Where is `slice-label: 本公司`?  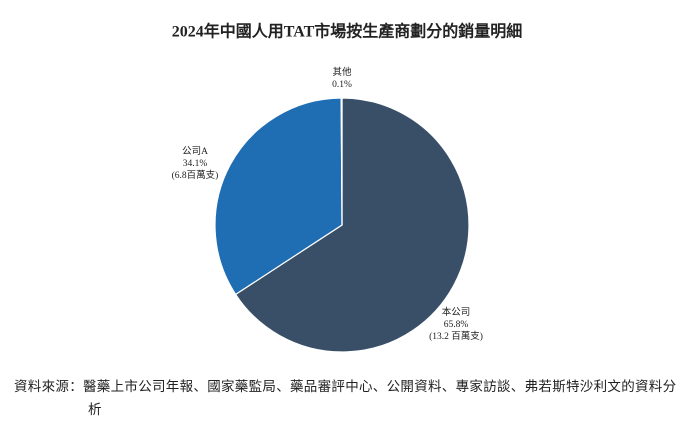
slice-label: 本公司 is located at coordinates (456, 312).